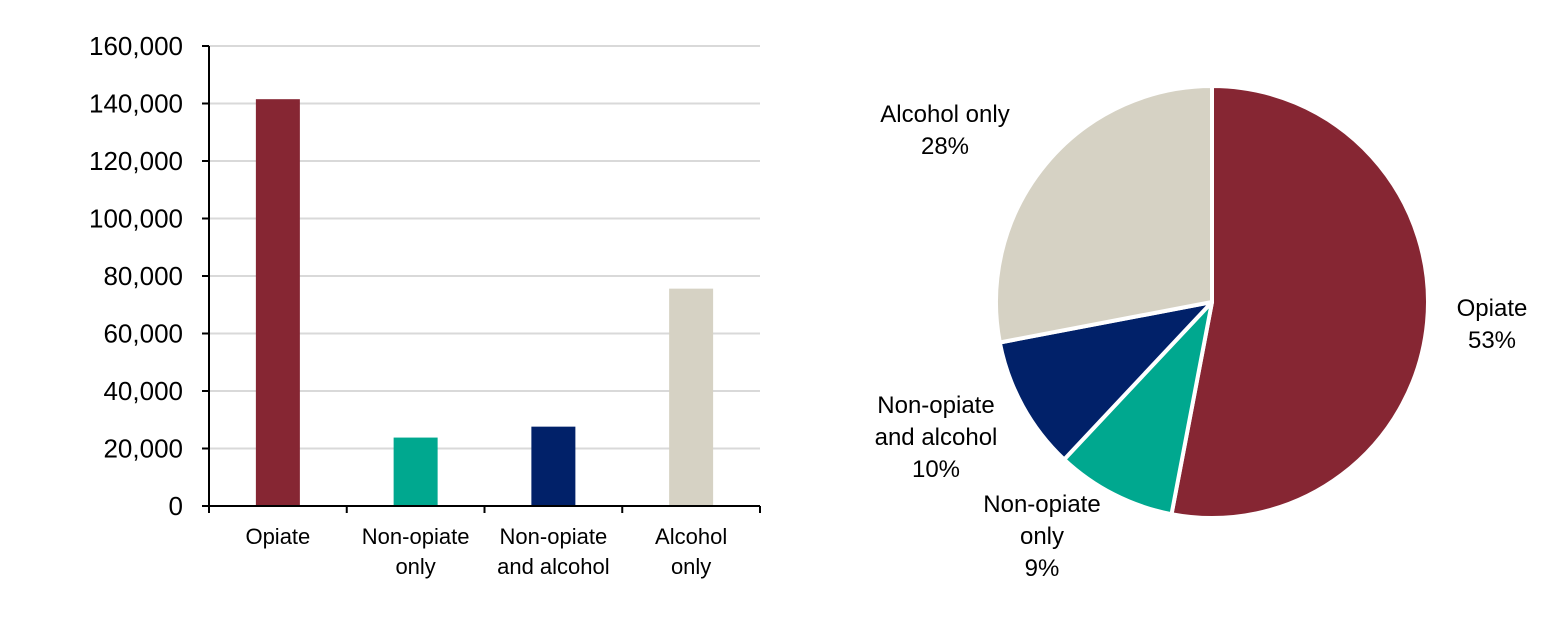 This screenshot has height=629, width=1557. Describe the element at coordinates (945, 146) in the screenshot. I see `pie-slice-percent: 28%` at that location.